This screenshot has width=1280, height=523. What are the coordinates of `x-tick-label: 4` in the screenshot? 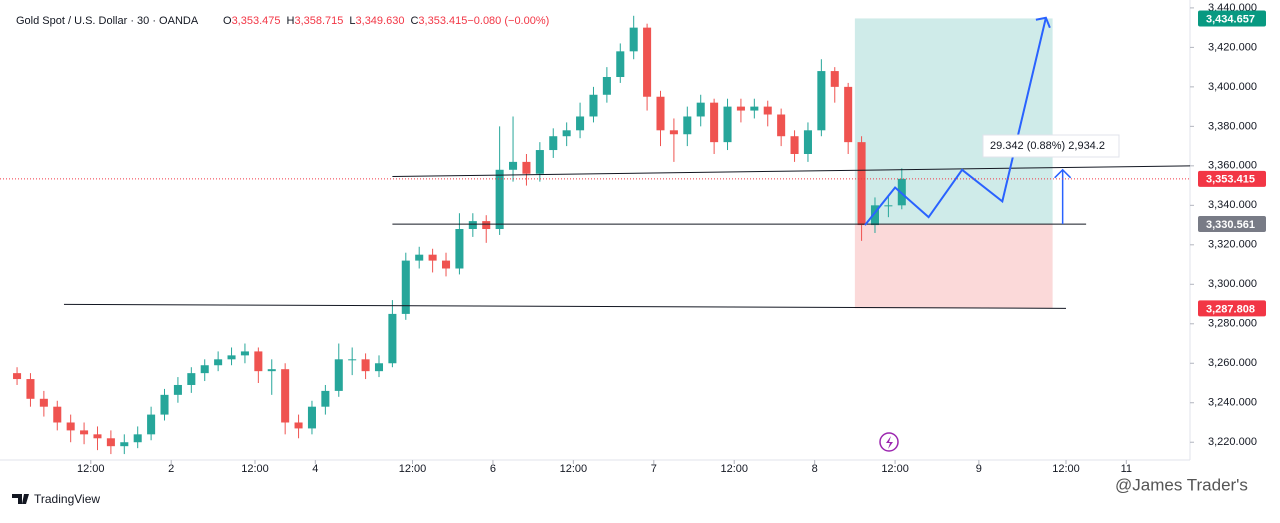 It's located at (315, 469).